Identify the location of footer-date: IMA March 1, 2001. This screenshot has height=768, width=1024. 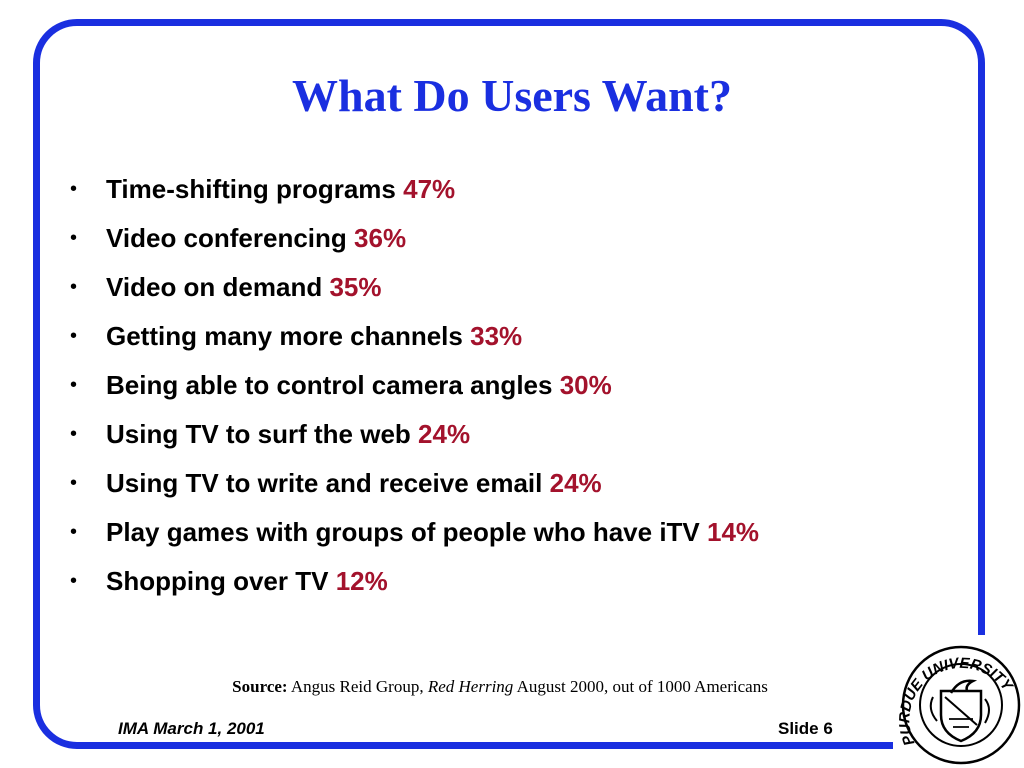
(191, 728).